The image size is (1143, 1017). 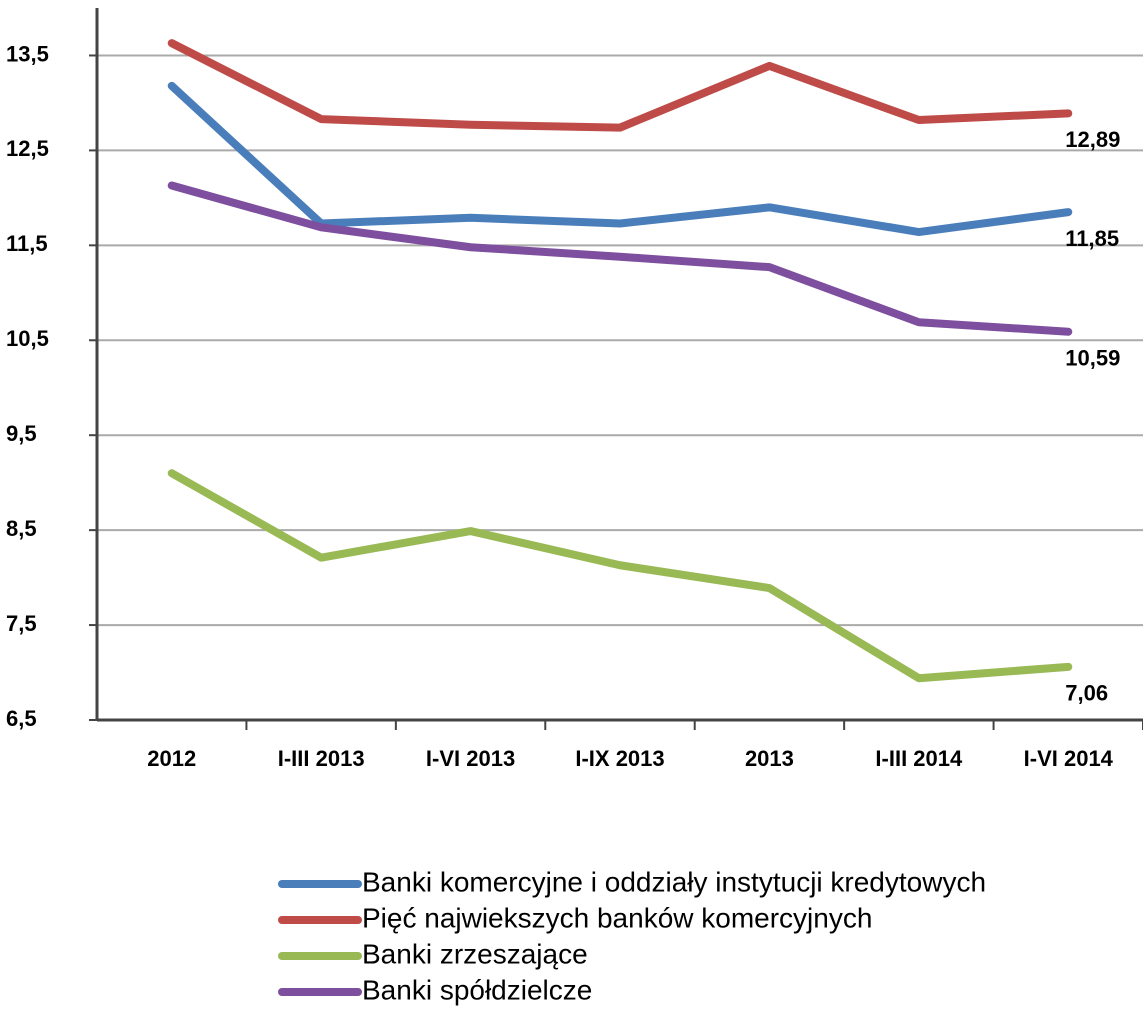 What do you see at coordinates (21, 528) in the screenshot?
I see `y-tick-label: 8,5` at bounding box center [21, 528].